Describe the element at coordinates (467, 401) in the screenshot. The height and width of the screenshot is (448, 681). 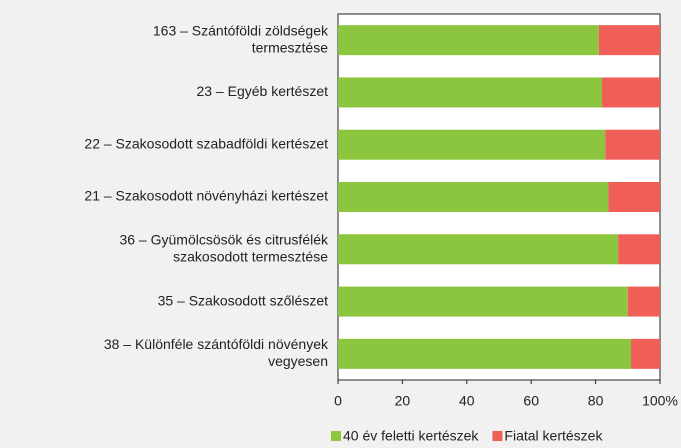
I see `x-tick-label: 40` at that location.